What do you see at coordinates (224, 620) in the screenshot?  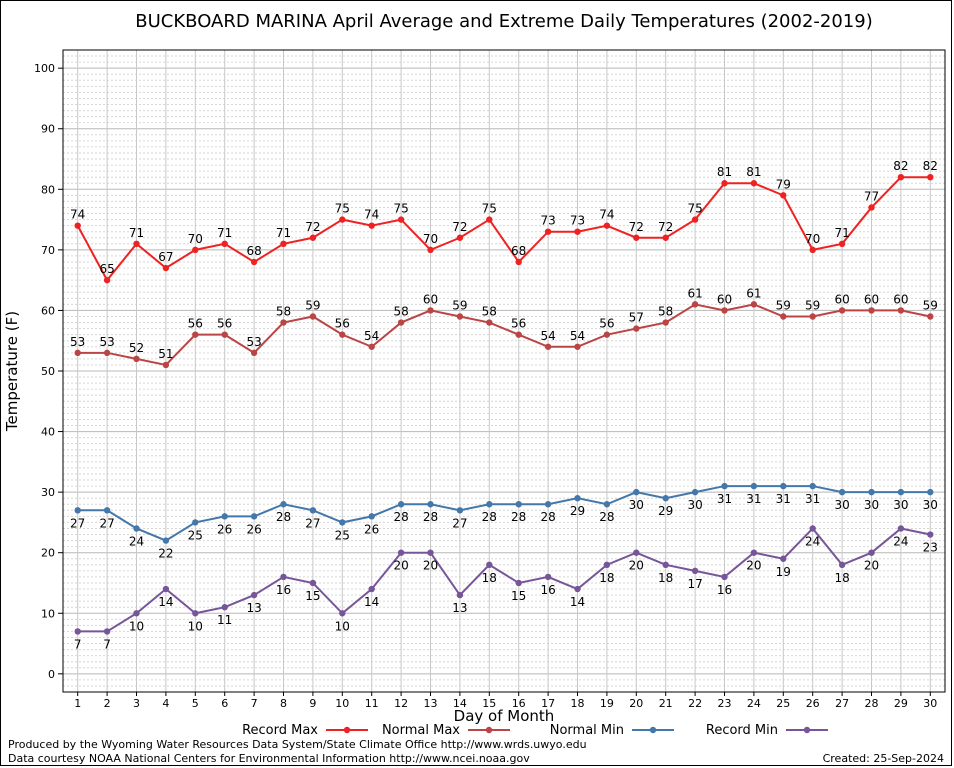 I see `data-label: 11` at bounding box center [224, 620].